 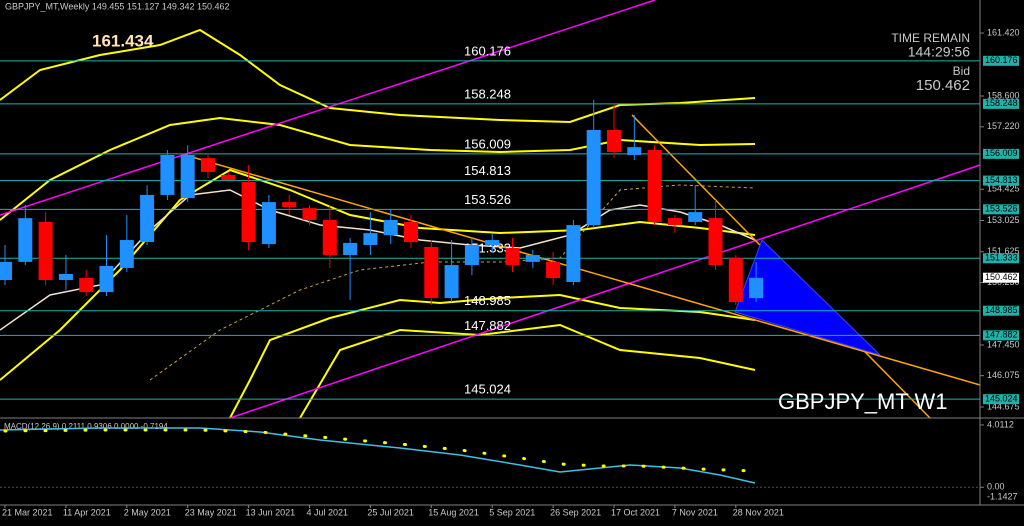 I want to click on watermark: GBPJPY_MT W1, so click(x=863, y=401).